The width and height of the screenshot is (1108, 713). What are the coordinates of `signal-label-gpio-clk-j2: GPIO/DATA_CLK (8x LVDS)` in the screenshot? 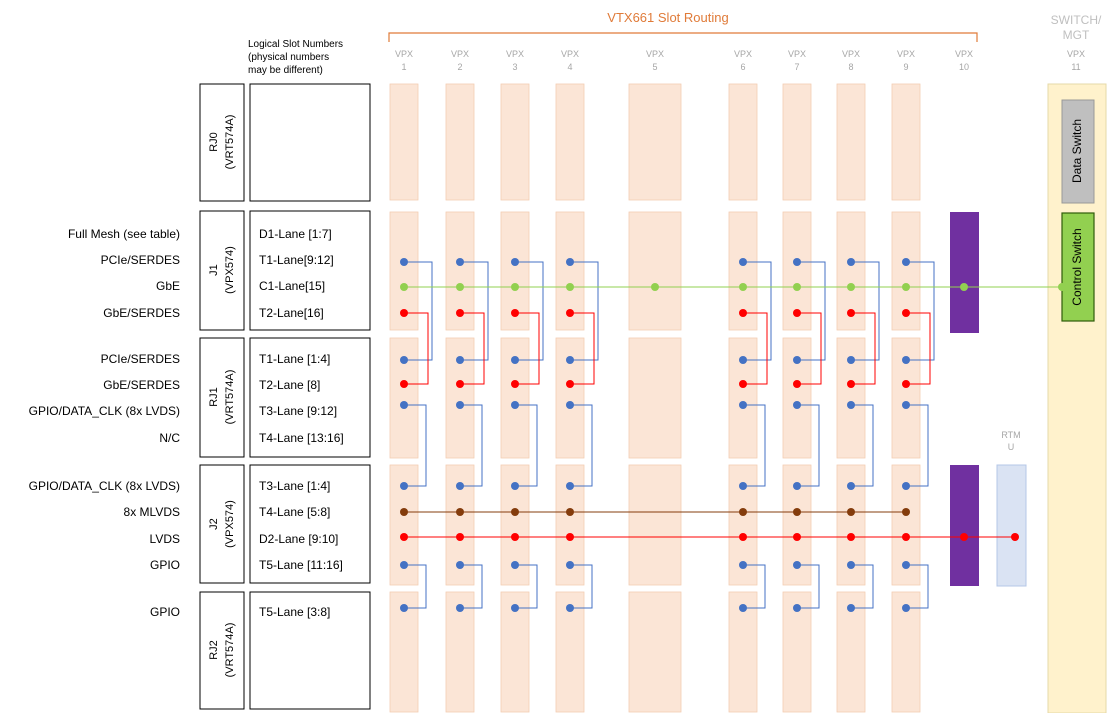 It's located at (104, 486).